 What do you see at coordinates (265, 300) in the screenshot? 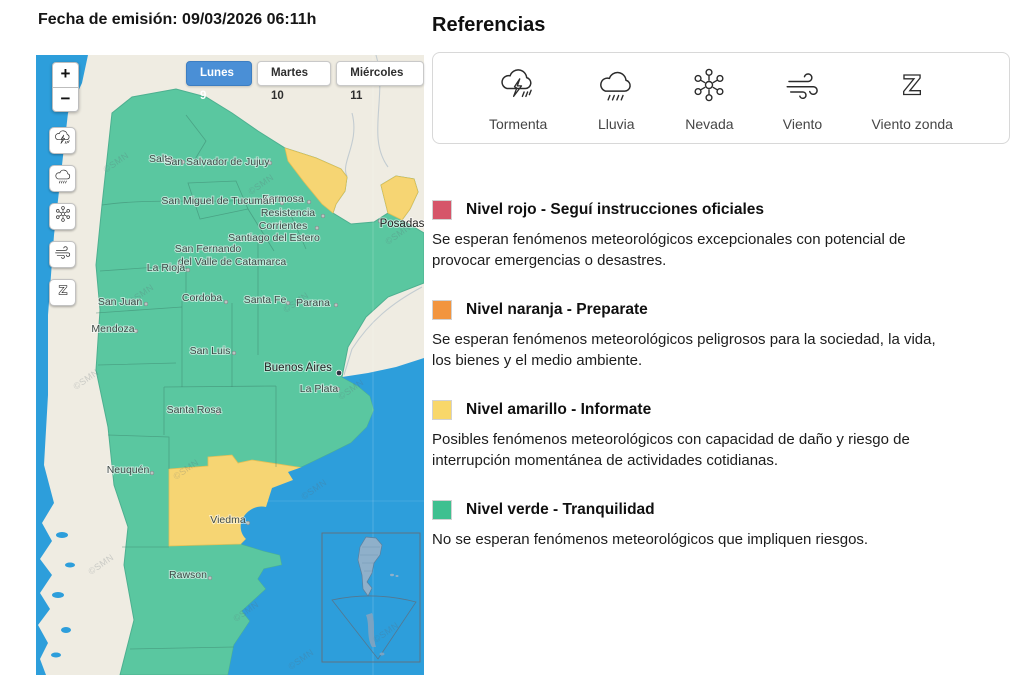
I see `svg-text: Santa Fe` at bounding box center [265, 300].